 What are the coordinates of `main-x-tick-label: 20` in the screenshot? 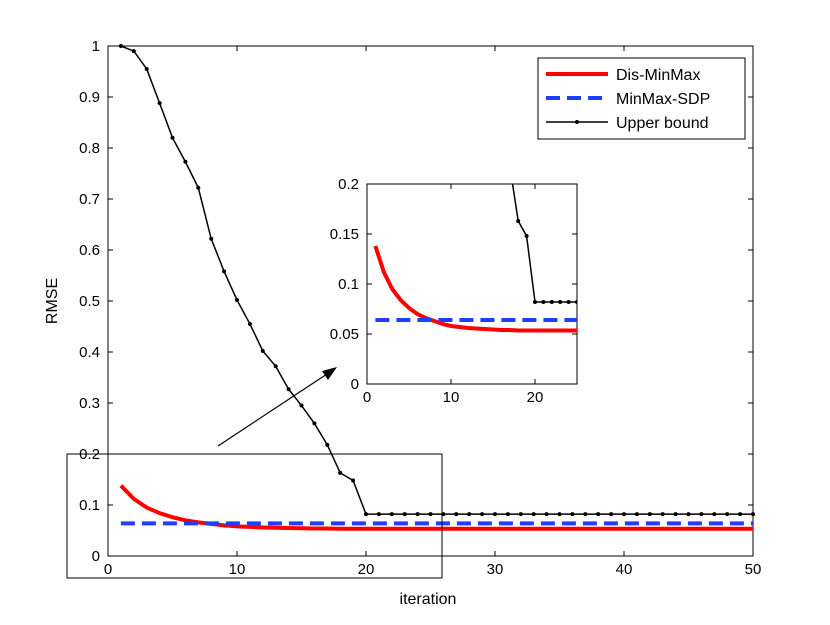 It's located at (366, 569).